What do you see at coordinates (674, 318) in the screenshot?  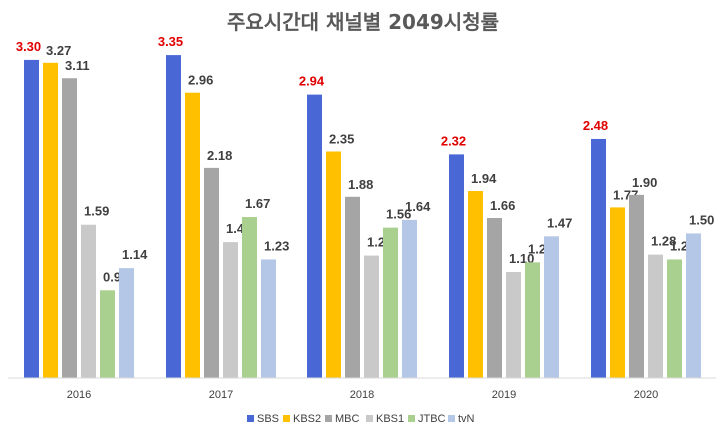 I see `bar-jtbc-2020` at bounding box center [674, 318].